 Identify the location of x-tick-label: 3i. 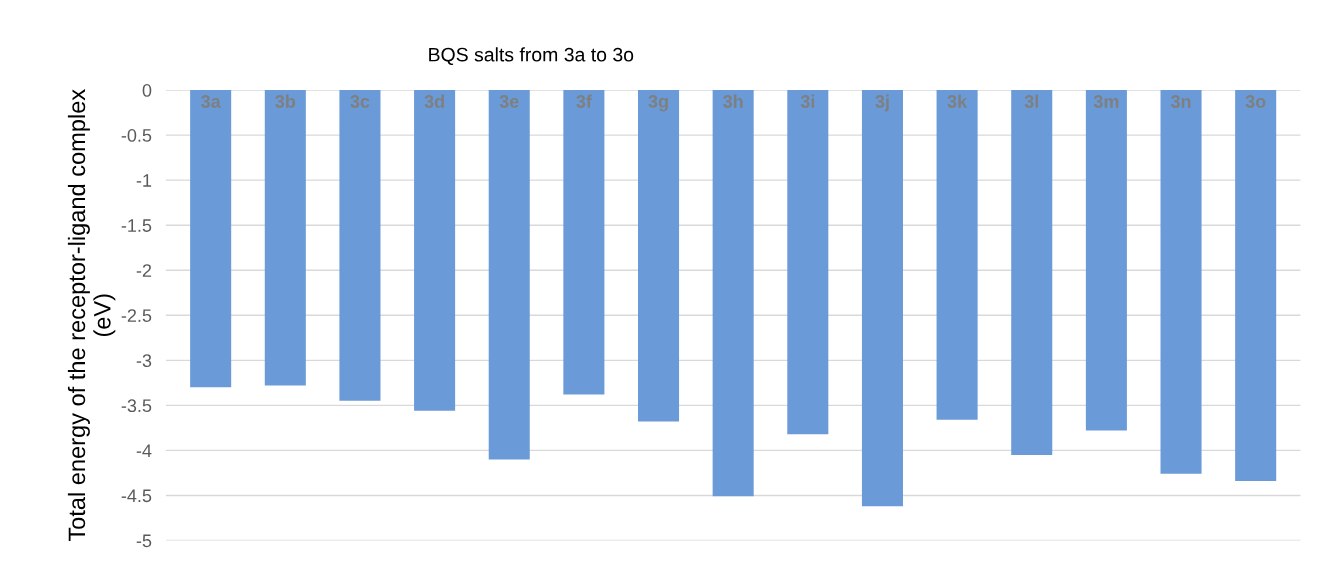
(807, 101).